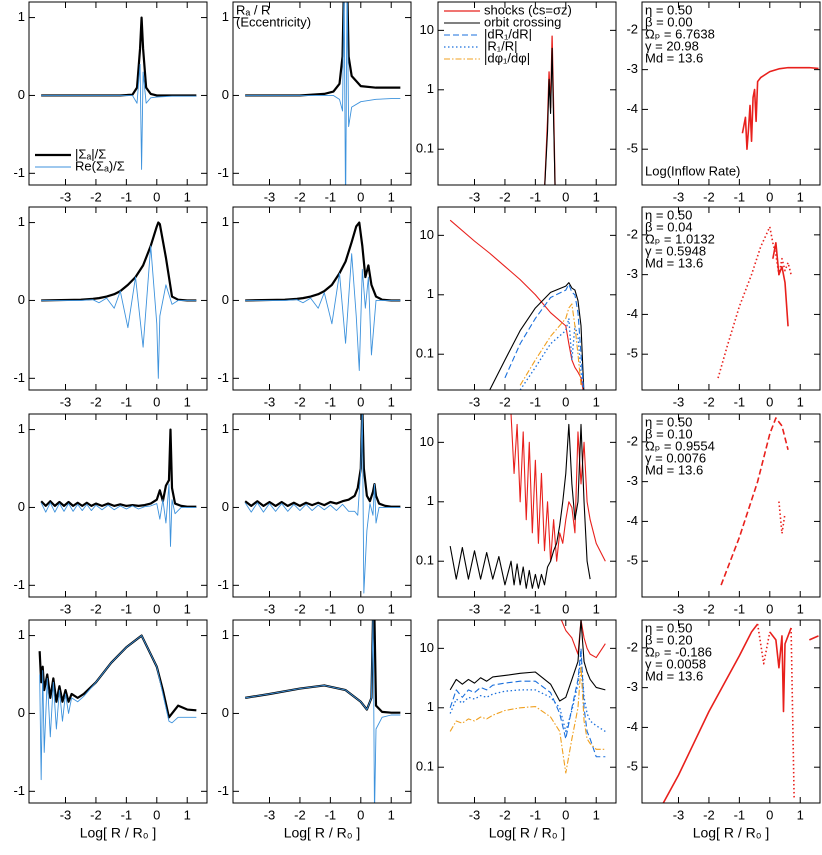 Image resolution: width=822 pixels, height=855 pixels. What do you see at coordinates (501, 45) in the screenshot?
I see `legend-label: |R₁/R|` at bounding box center [501, 45].